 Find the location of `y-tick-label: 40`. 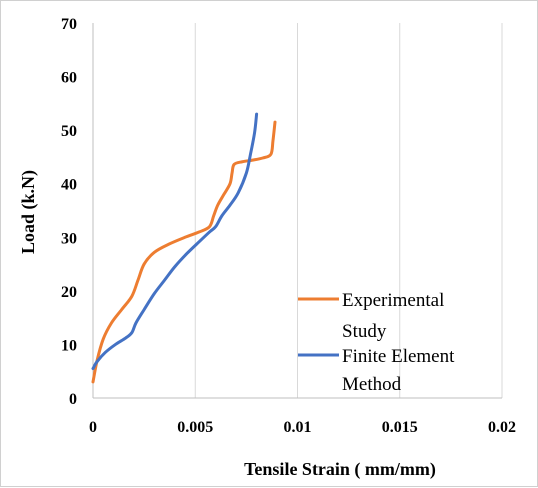

y-tick-label: 40 is located at coordinates (69, 185).